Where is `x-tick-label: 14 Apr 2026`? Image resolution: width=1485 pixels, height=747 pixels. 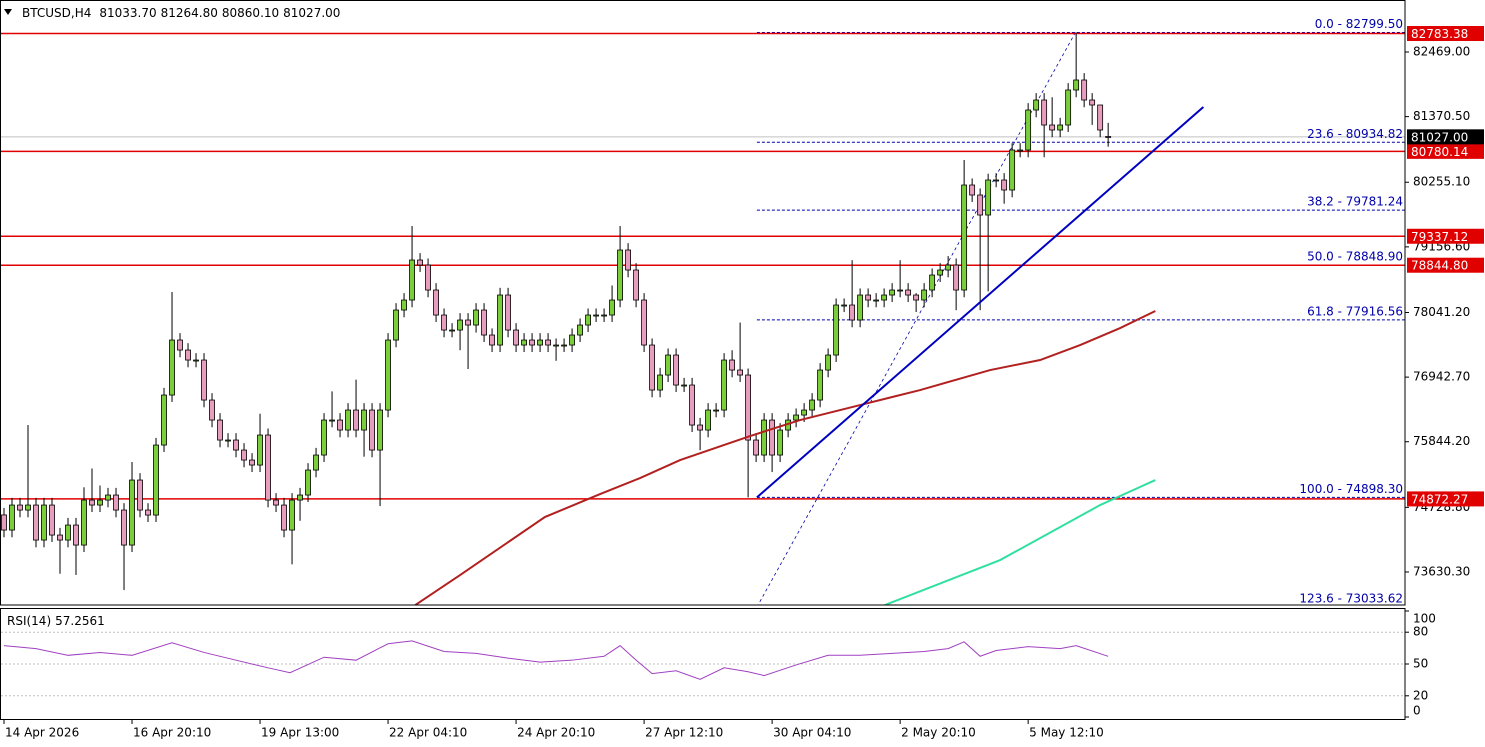
x-tick-label: 14 Apr 2026 is located at coordinates (42, 733).